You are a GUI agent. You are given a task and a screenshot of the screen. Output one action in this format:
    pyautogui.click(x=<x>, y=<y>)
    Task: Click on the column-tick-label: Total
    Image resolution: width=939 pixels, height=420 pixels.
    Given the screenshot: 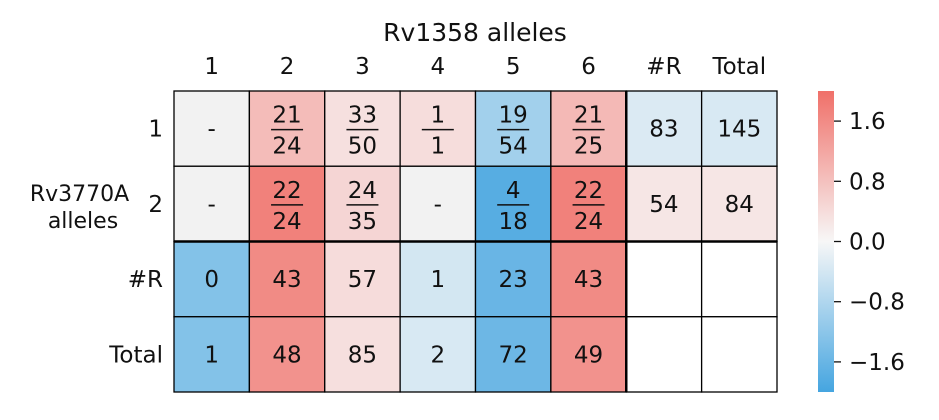 What is the action you would take?
    pyautogui.click(x=738, y=67)
    